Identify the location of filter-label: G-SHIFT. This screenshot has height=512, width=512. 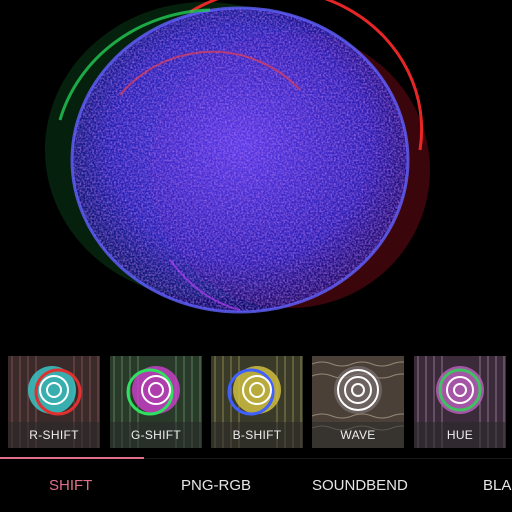
(156, 435).